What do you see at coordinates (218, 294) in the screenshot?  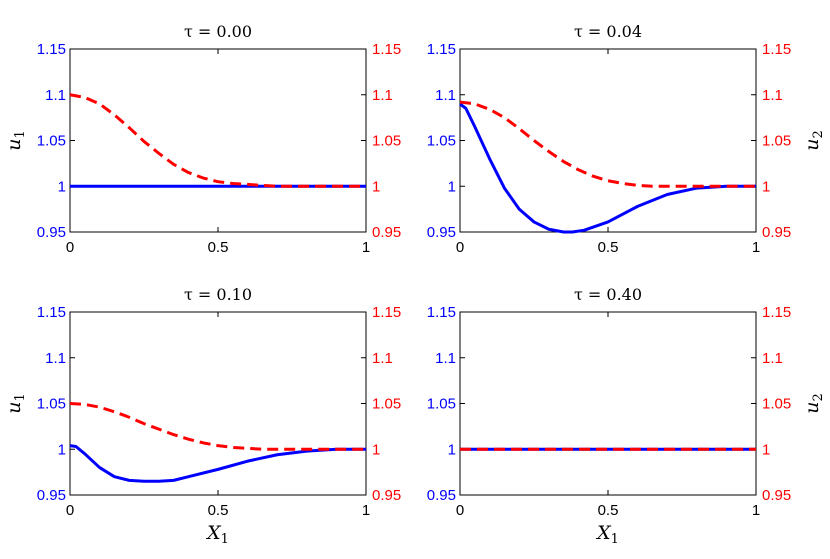 I see `subplot-title: τ = 0.10` at bounding box center [218, 294].